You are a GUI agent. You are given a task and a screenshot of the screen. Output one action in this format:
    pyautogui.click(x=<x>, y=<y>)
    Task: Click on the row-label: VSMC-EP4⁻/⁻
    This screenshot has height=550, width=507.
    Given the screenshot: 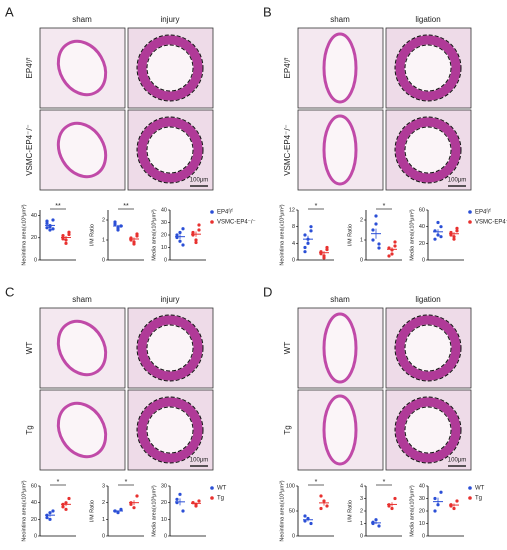 What is the action you would take?
    pyautogui.click(x=29, y=150)
    